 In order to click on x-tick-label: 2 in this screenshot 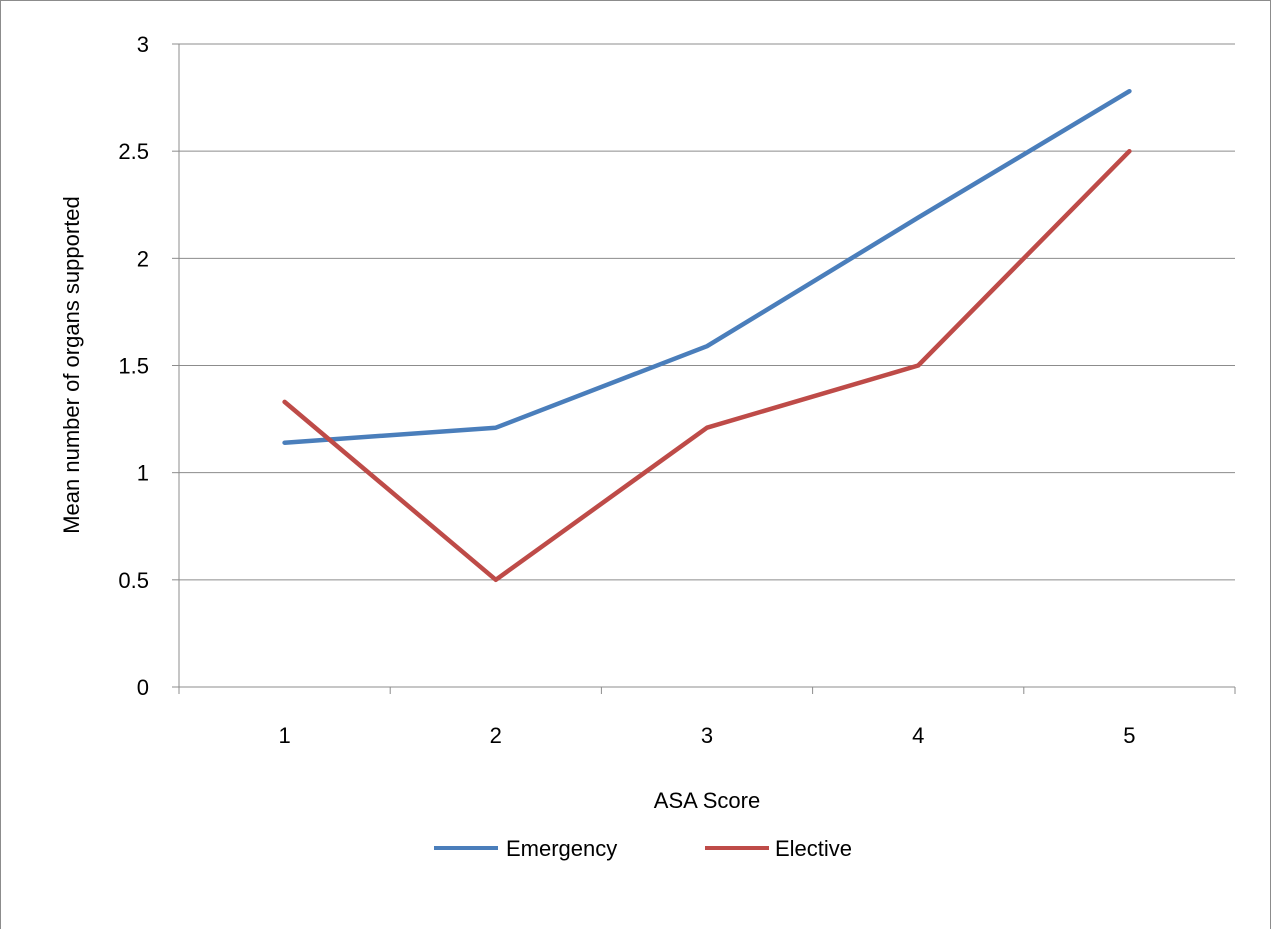, I will do `click(496, 735)`.